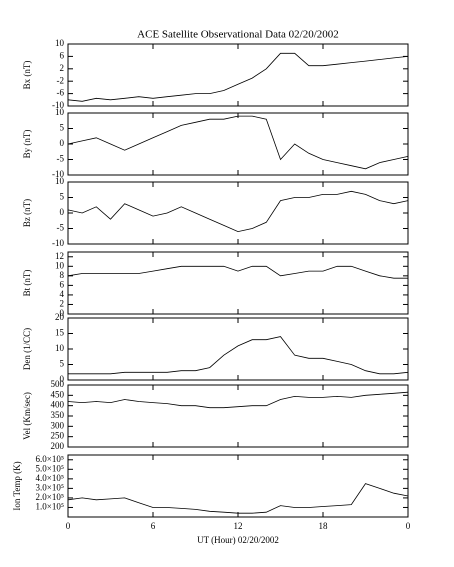 This screenshot has height=567, width=454. What do you see at coordinates (238, 540) in the screenshot?
I see `x-axis-label: UT (Hour) 02/20/2002` at bounding box center [238, 540].